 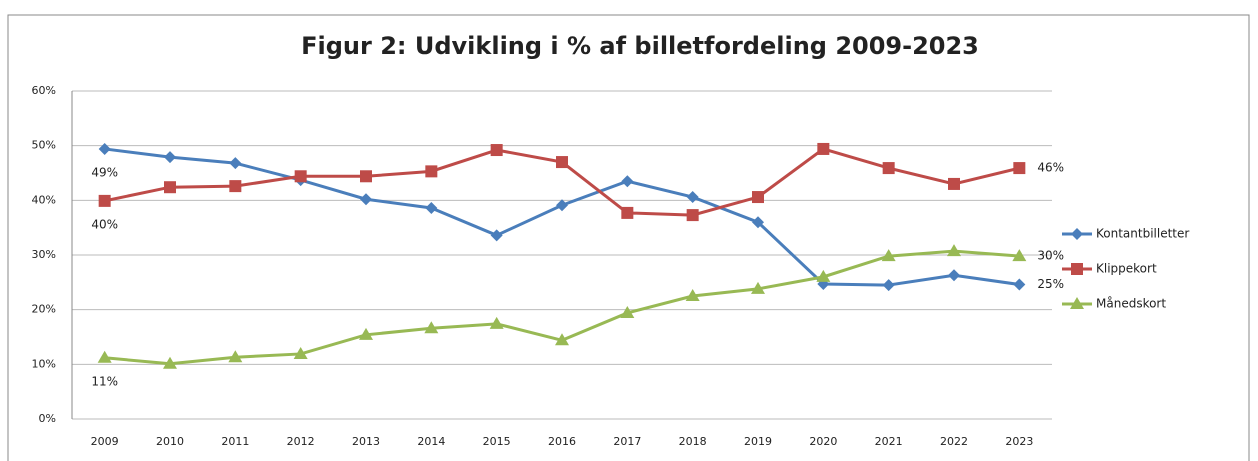 What do you see at coordinates (889, 441) in the screenshot?
I see `x-tick-label: 2021` at bounding box center [889, 441].